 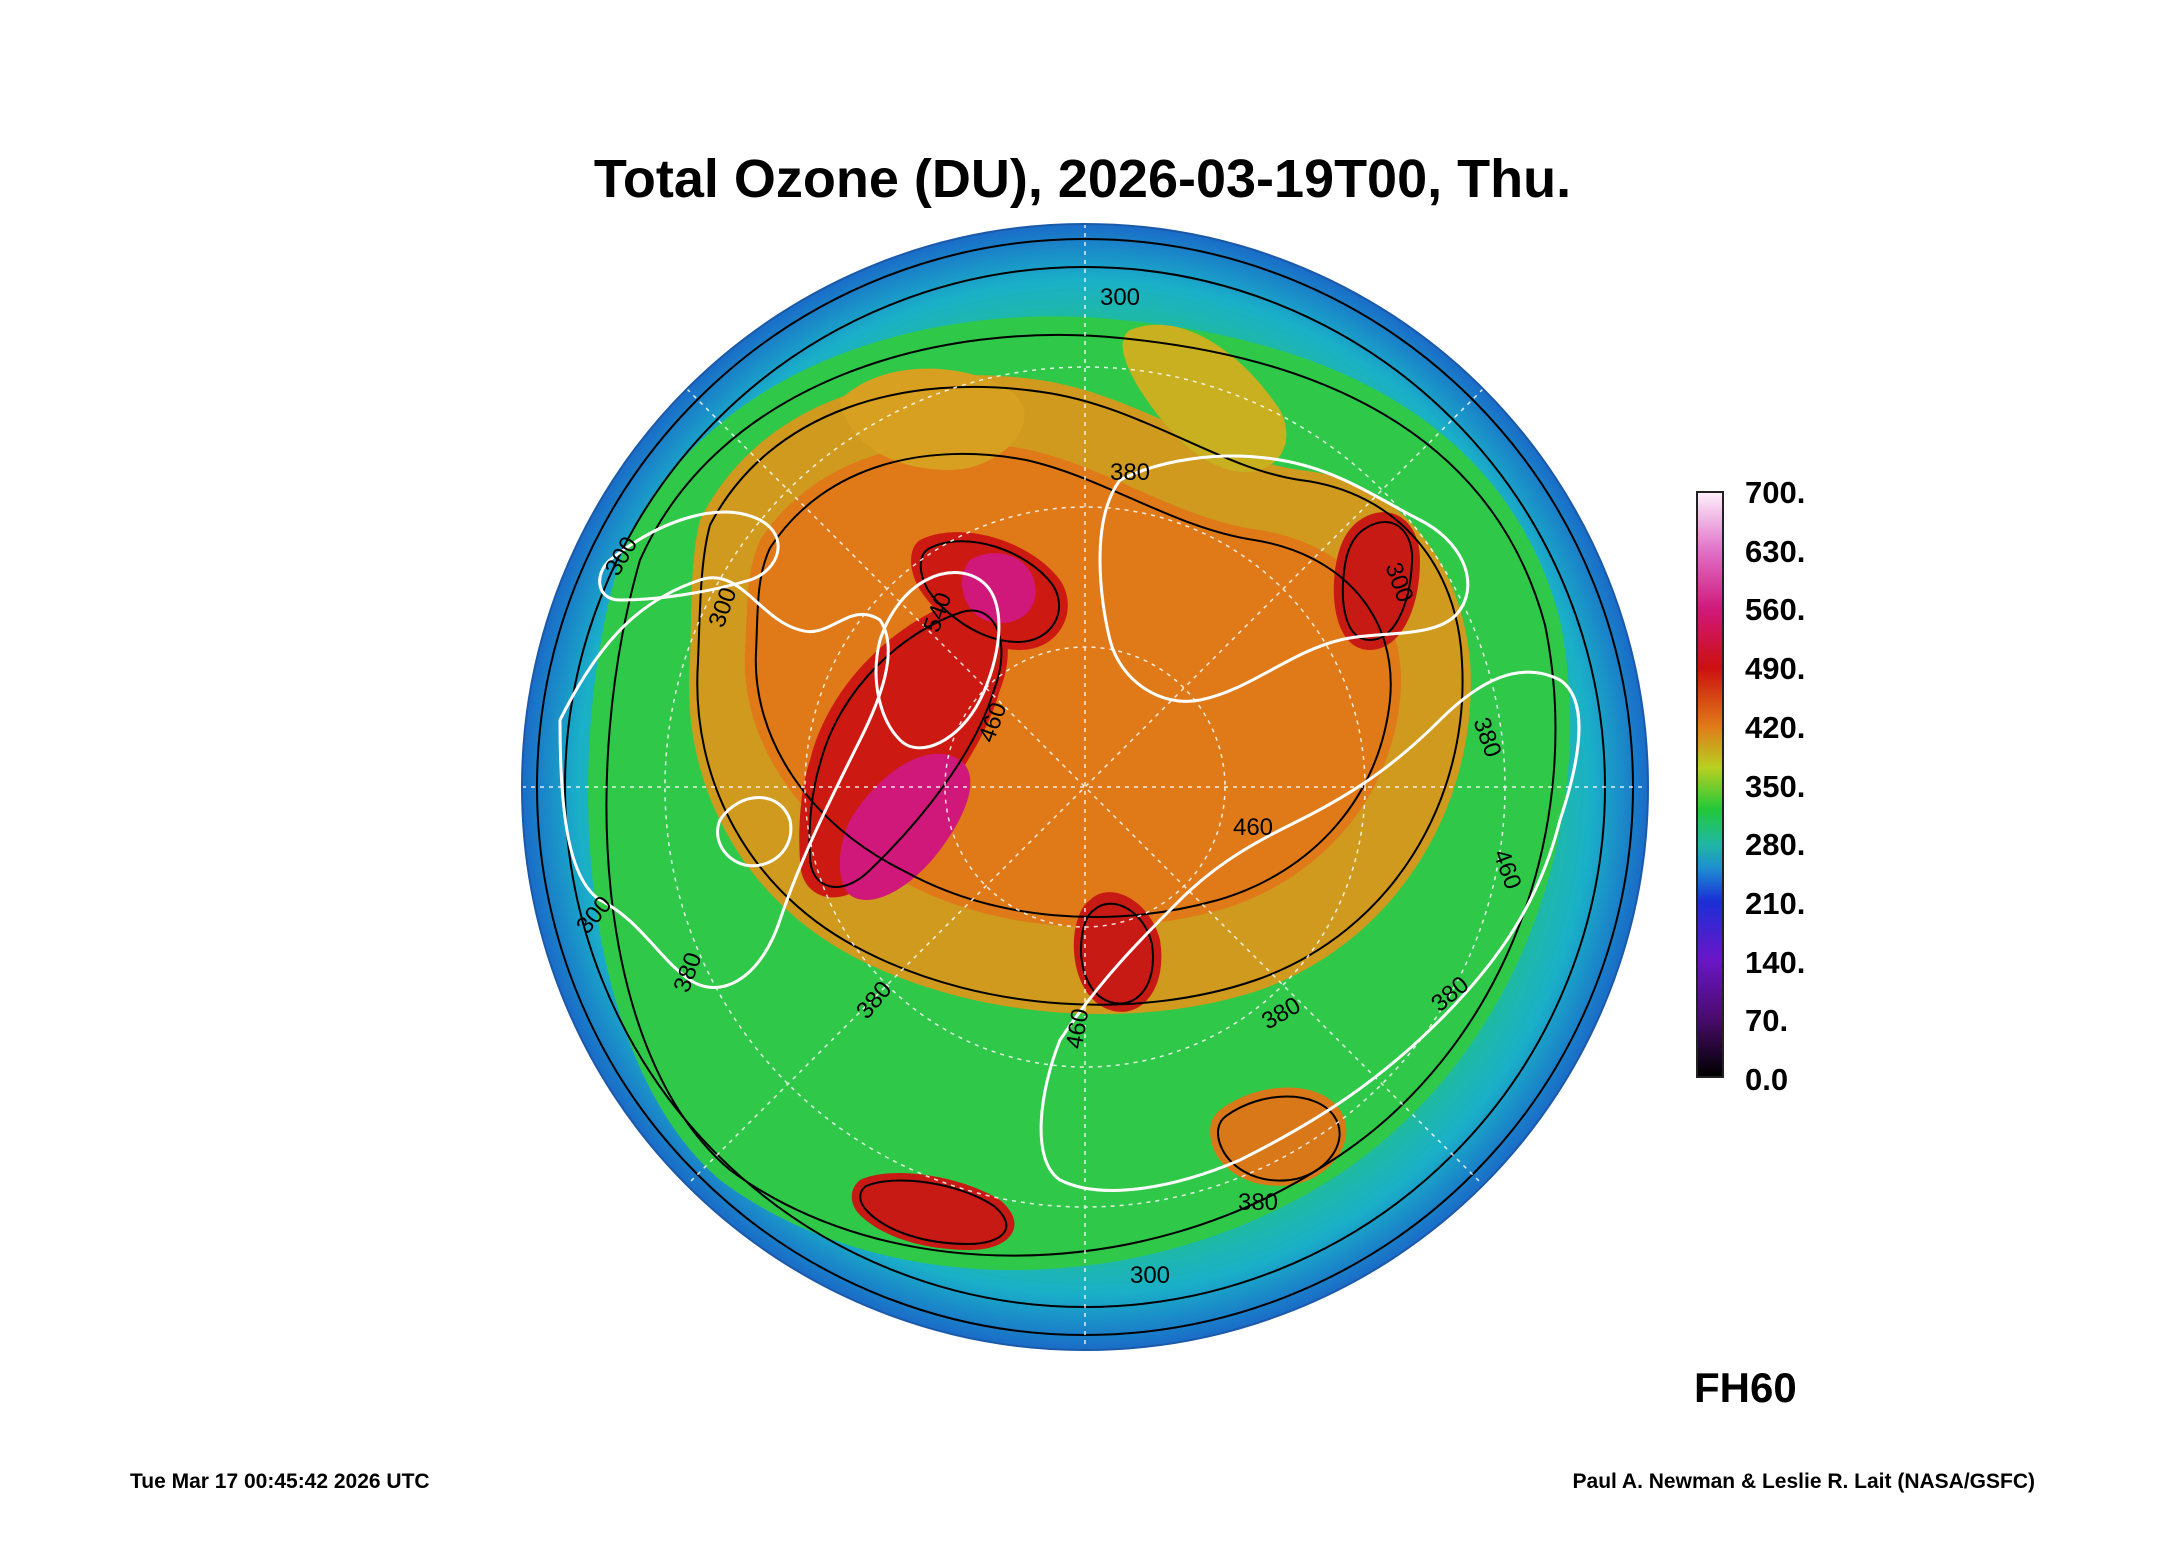 I want to click on contour-540-north, so click(x=990, y=592).